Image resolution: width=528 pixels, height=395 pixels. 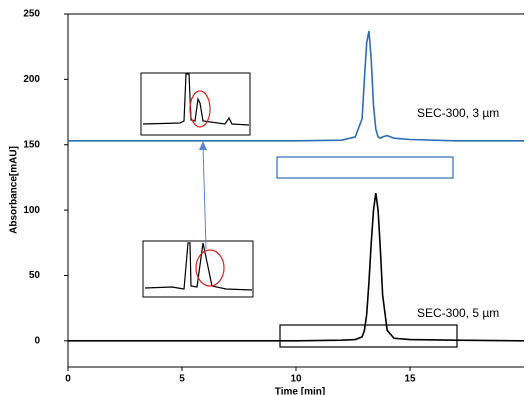 I want to click on y-tick-label: 250, so click(x=31, y=14).